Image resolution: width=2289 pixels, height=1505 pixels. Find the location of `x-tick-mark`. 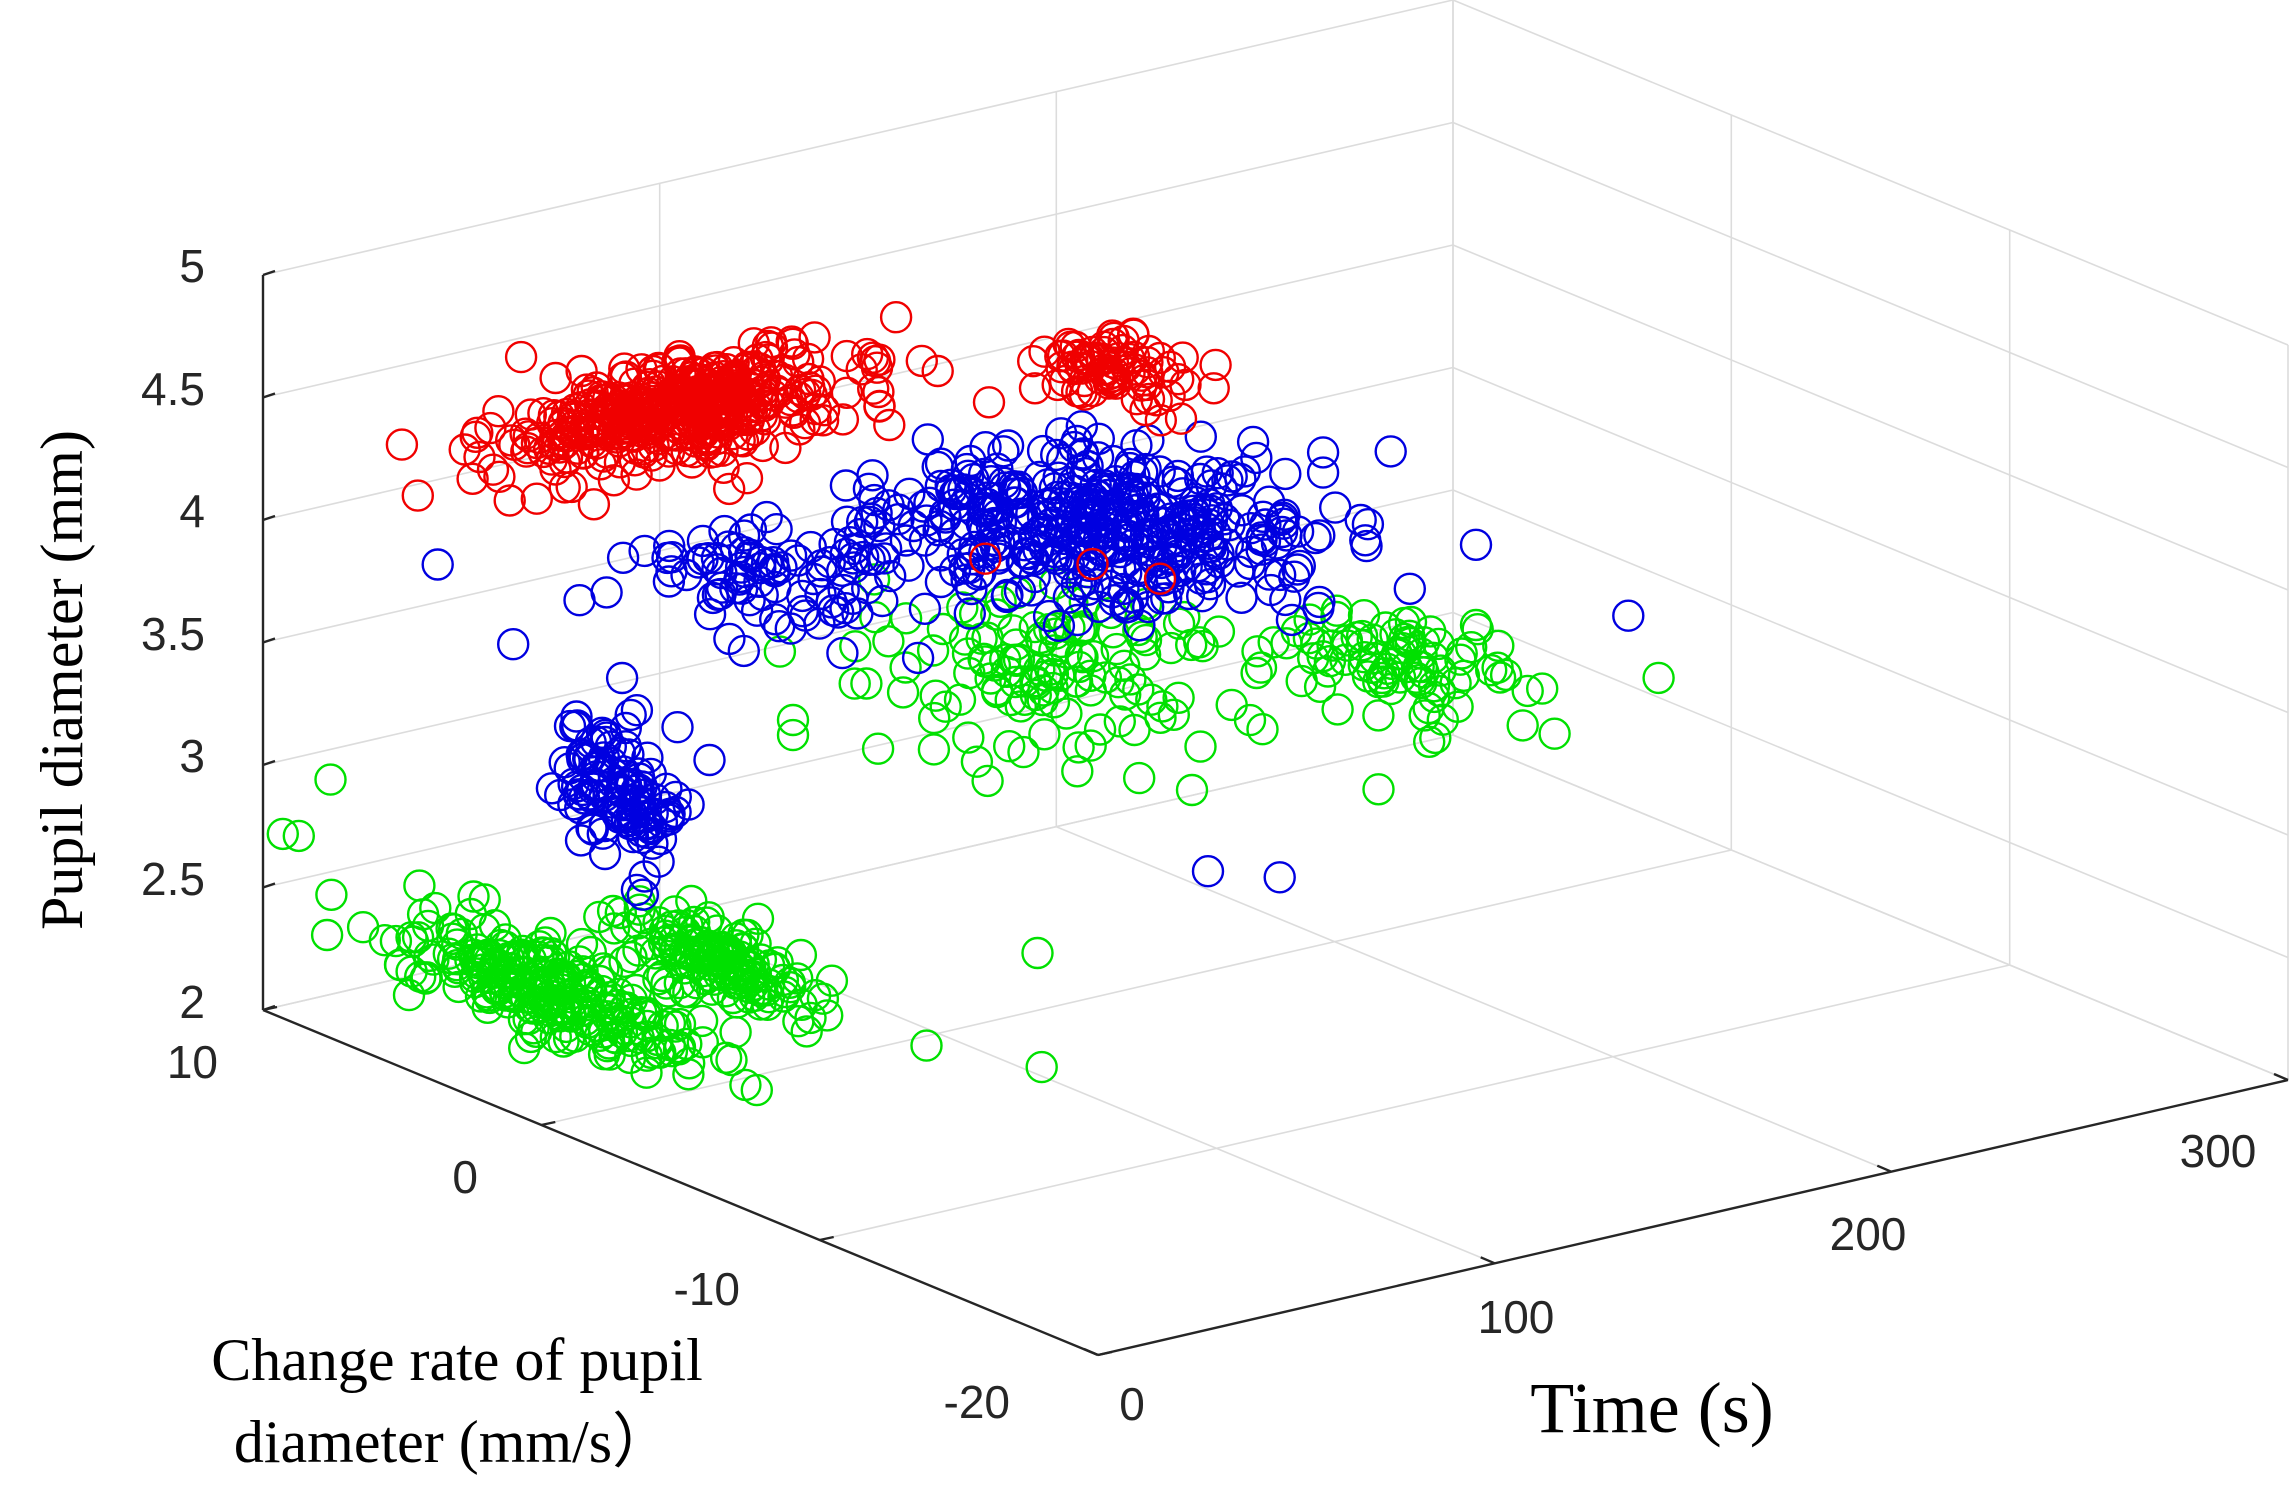

x-tick-mark is located at coordinates (1884, 1168).